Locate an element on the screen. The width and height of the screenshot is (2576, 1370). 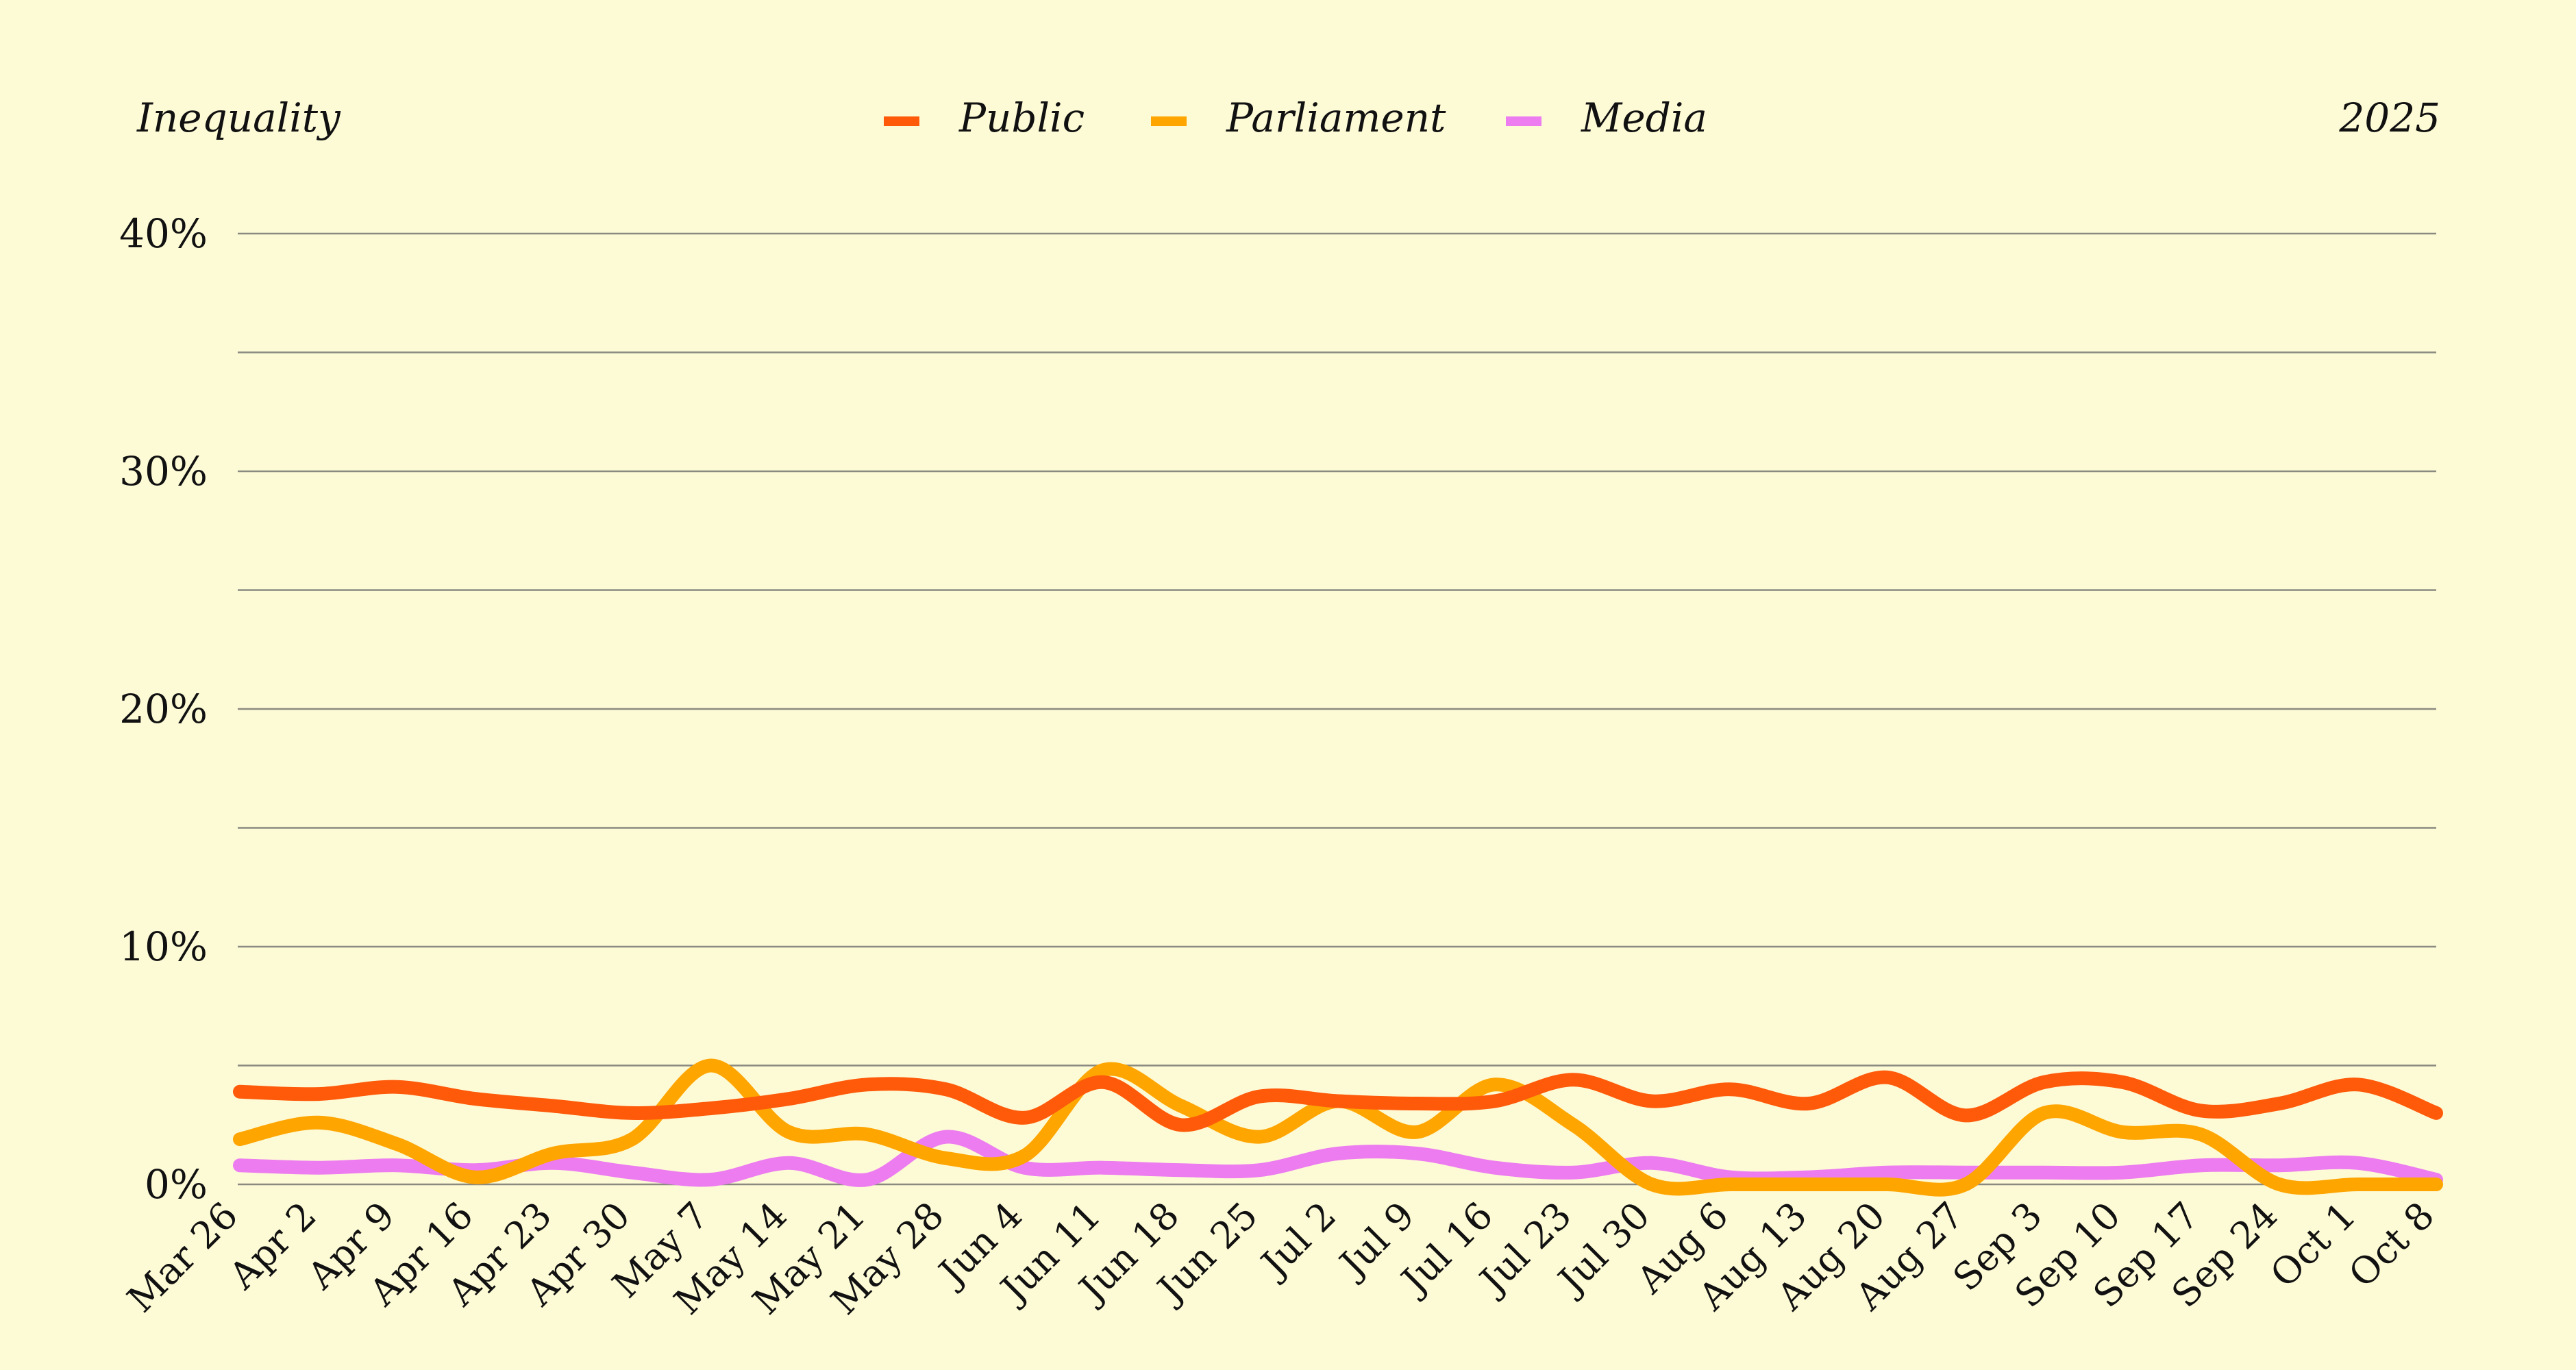
y-tick-label: 30% is located at coordinates (163, 472).